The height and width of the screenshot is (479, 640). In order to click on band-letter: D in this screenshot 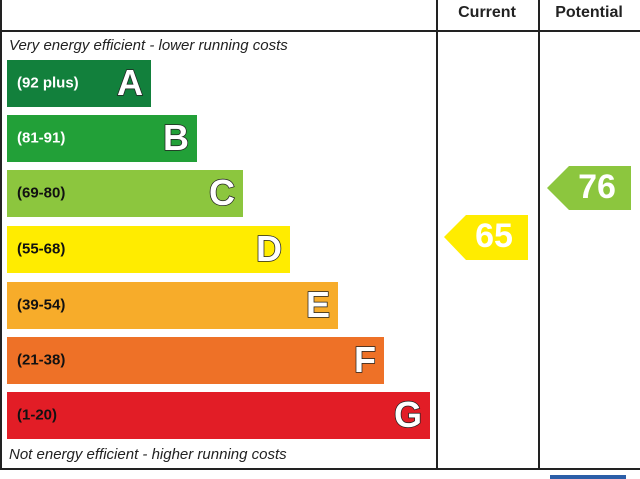, I will do `click(269, 248)`.